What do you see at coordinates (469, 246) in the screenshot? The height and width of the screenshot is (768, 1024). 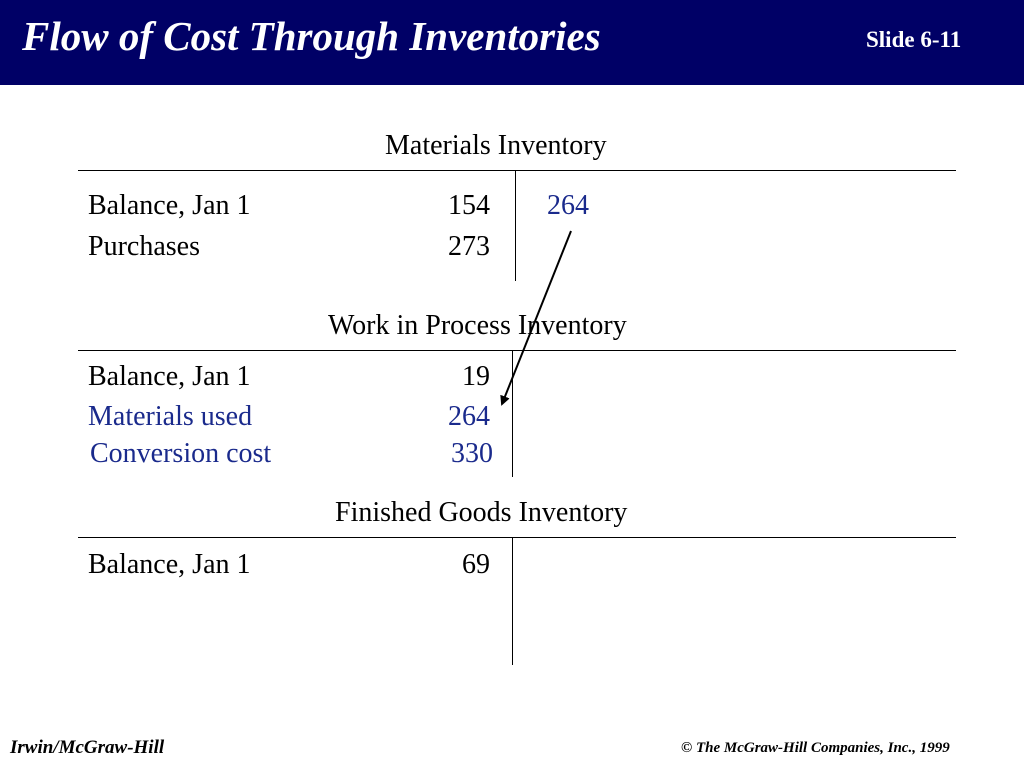 I see `materials-debit-amount-2: 273` at bounding box center [469, 246].